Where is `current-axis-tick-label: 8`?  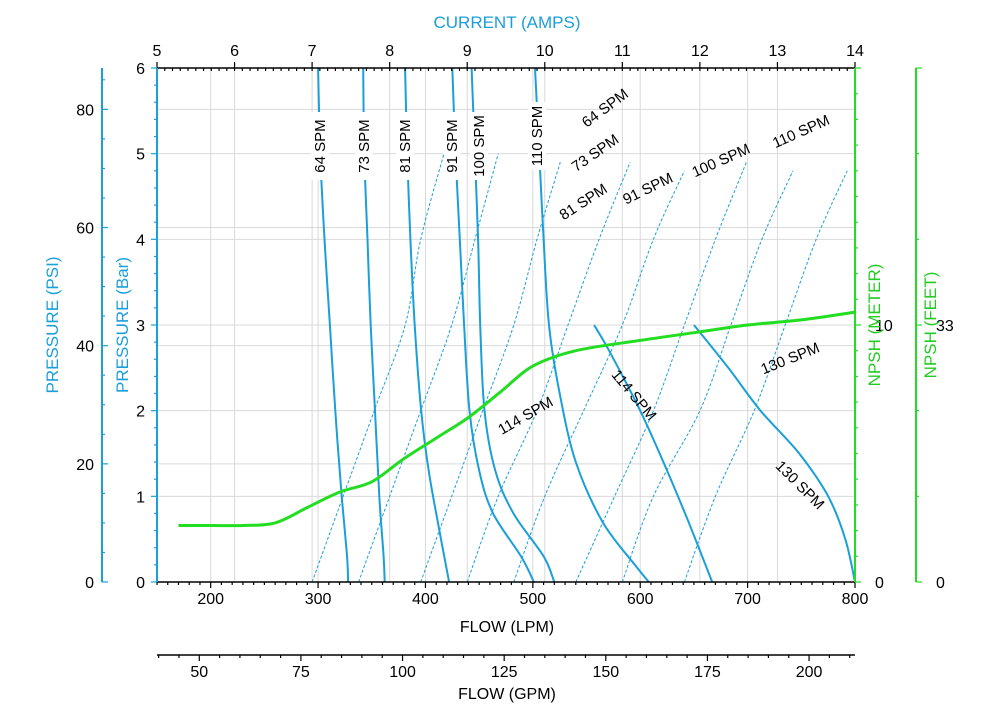 current-axis-tick-label: 8 is located at coordinates (389, 51).